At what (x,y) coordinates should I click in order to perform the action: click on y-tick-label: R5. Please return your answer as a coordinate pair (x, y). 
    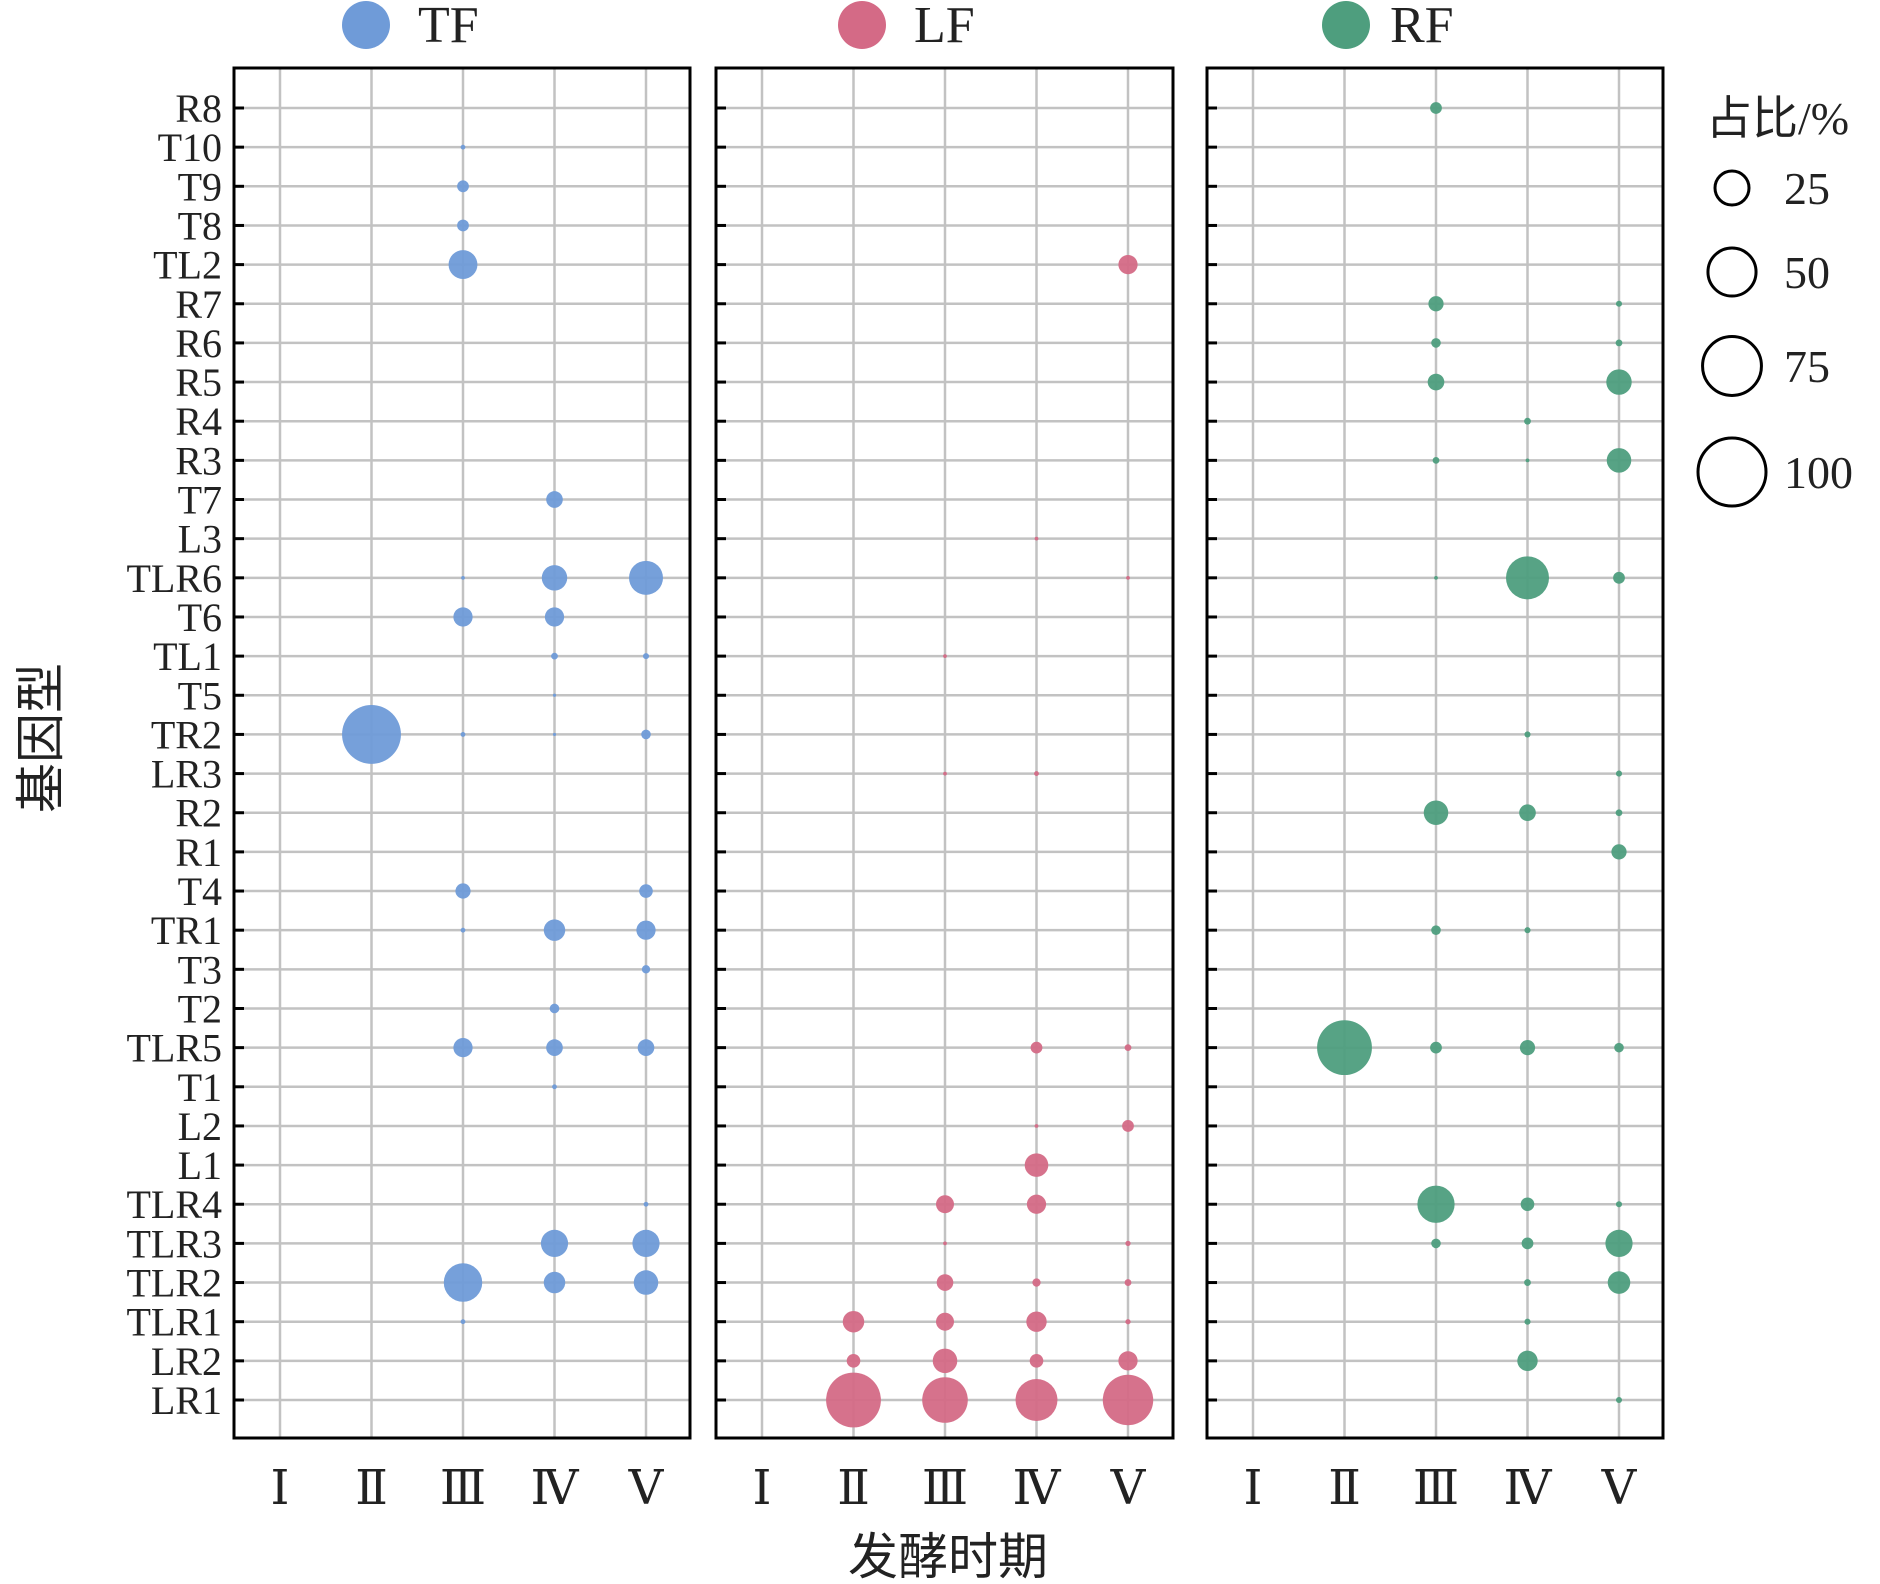
    Looking at the image, I should click on (198, 382).